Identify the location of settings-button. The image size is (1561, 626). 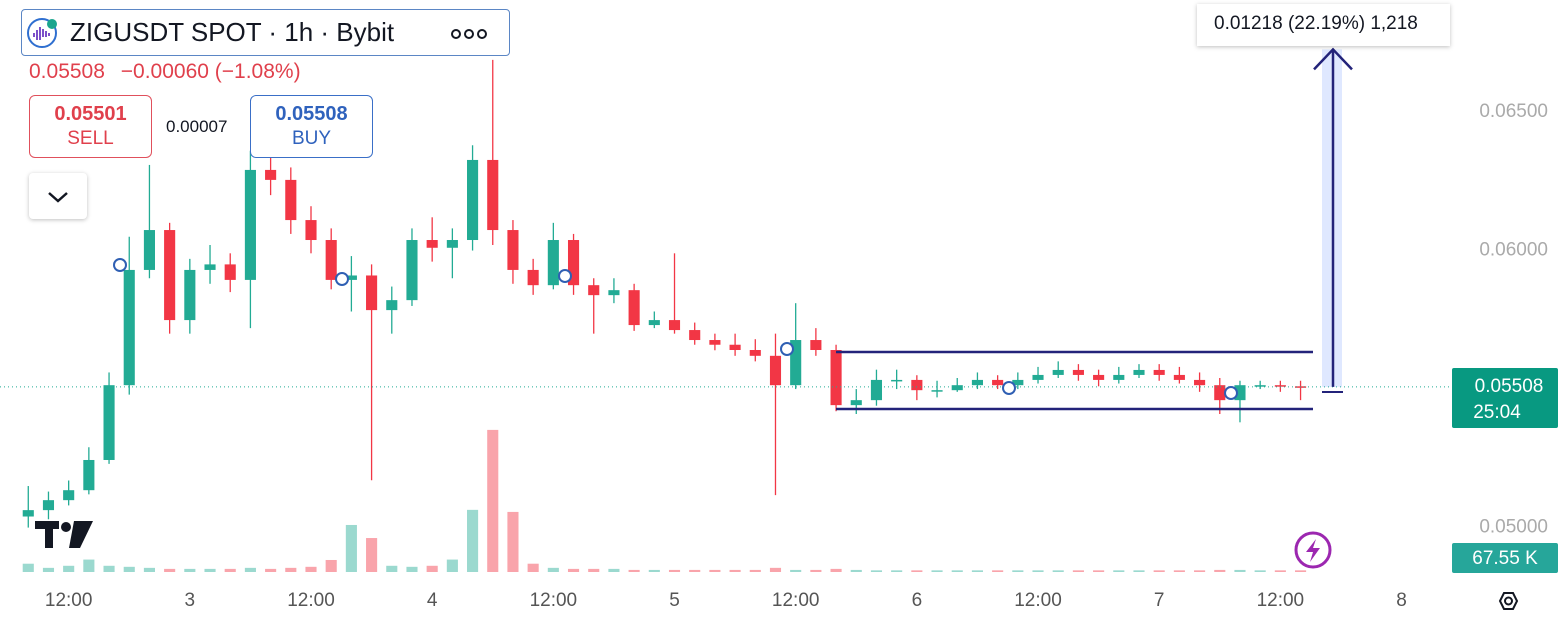
(1508, 601).